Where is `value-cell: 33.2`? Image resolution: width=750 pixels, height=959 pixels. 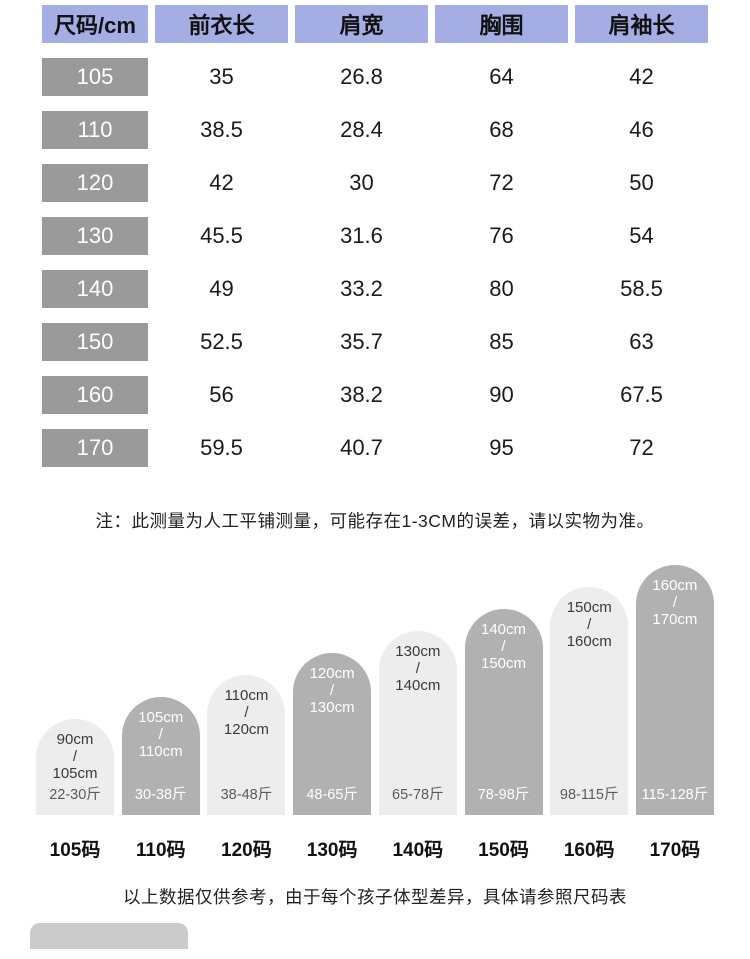
value-cell: 33.2 is located at coordinates (361, 289).